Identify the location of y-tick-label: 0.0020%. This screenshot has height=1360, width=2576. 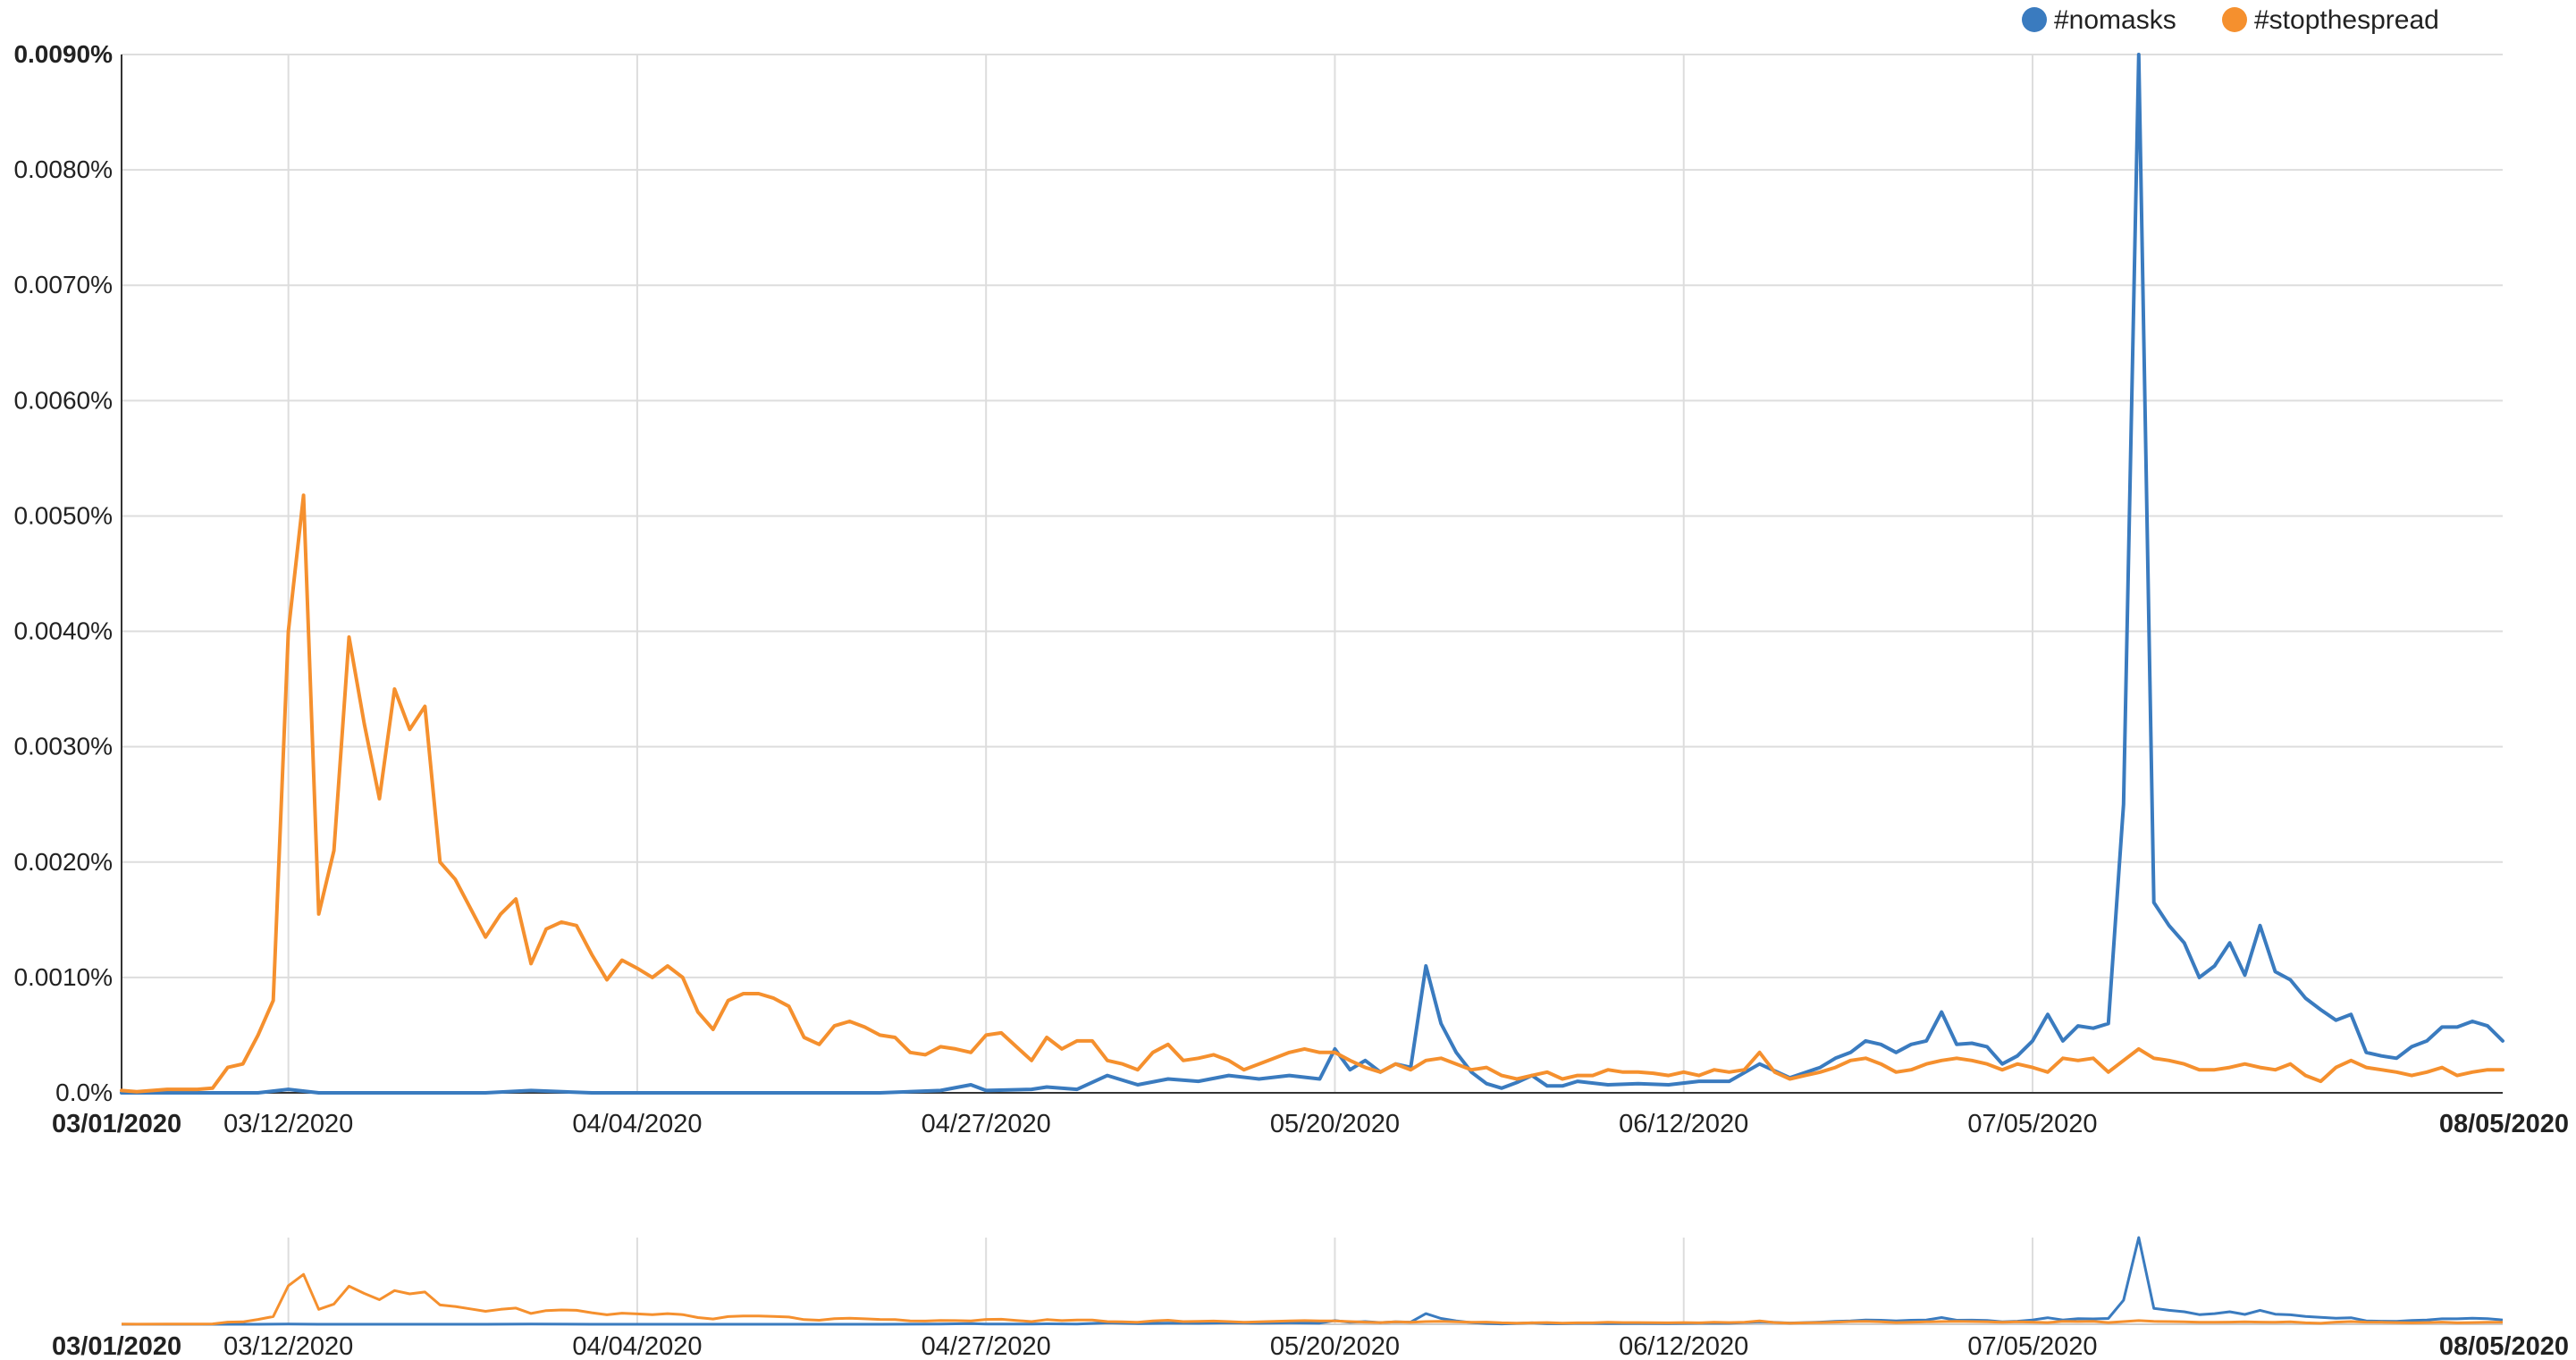
(63, 862).